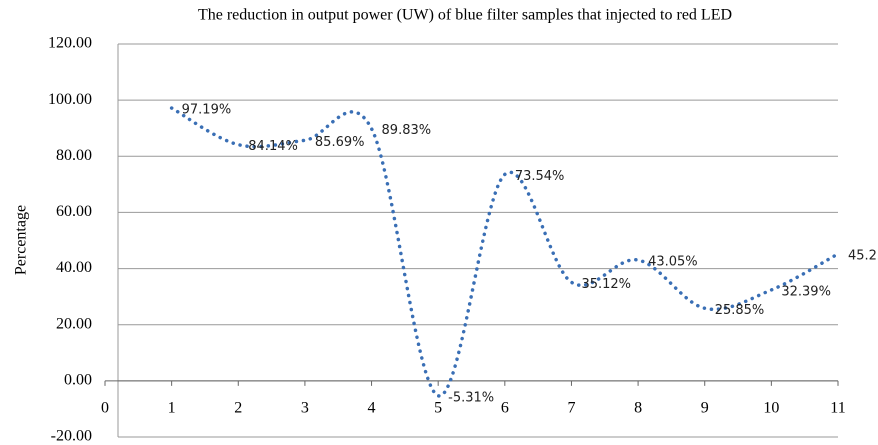 The width and height of the screenshot is (878, 445). I want to click on data-label: 89.83%, so click(407, 130).